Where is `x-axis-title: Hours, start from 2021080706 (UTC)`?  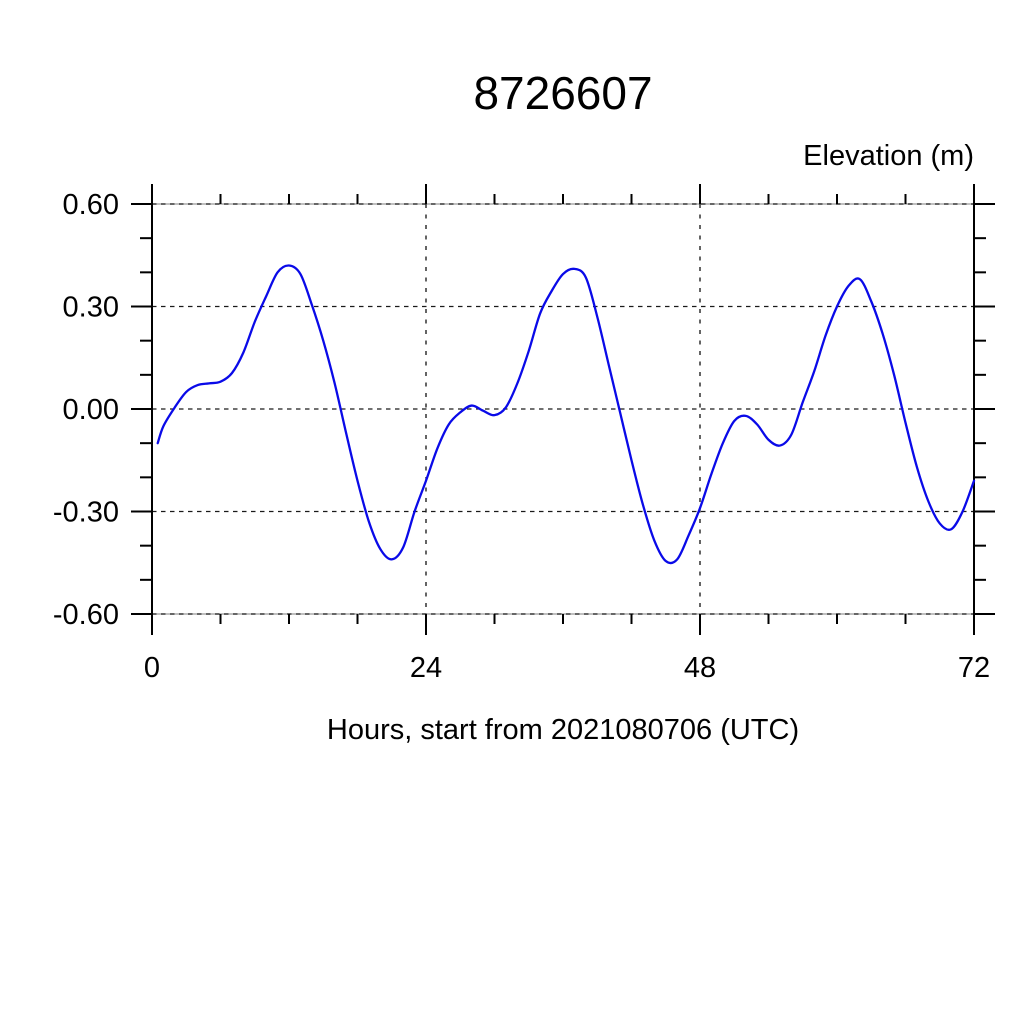
x-axis-title: Hours, start from 2021080706 (UTC) is located at coordinates (563, 730).